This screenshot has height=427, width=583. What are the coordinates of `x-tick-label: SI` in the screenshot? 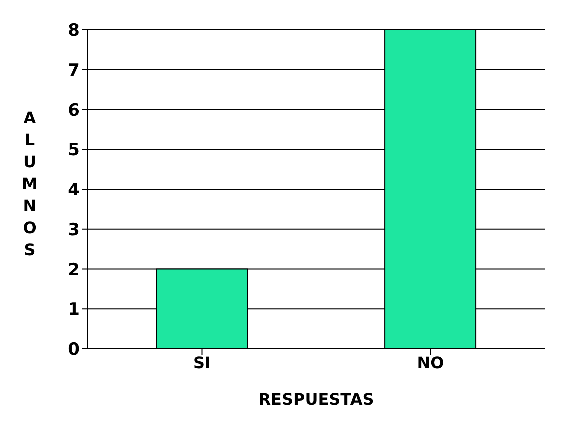 It's located at (202, 362).